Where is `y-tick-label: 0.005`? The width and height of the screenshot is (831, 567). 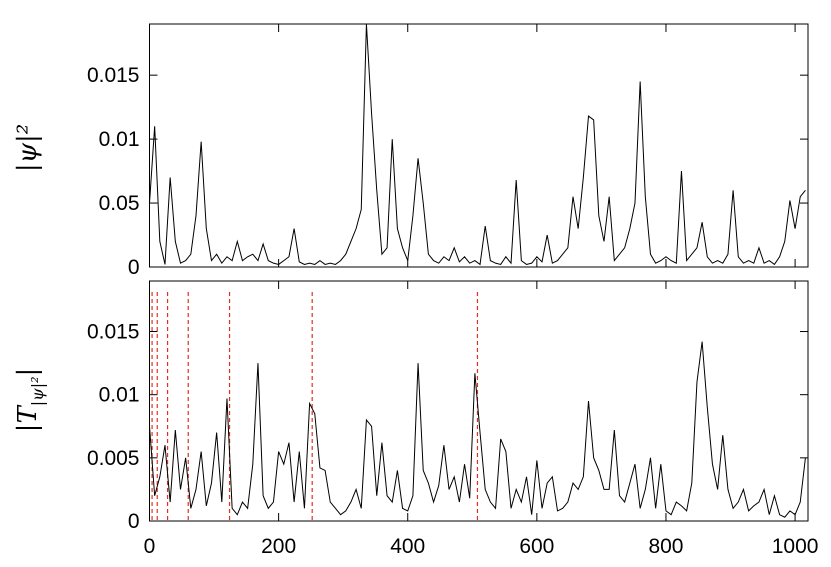 y-tick-label: 0.005 is located at coordinates (113, 458).